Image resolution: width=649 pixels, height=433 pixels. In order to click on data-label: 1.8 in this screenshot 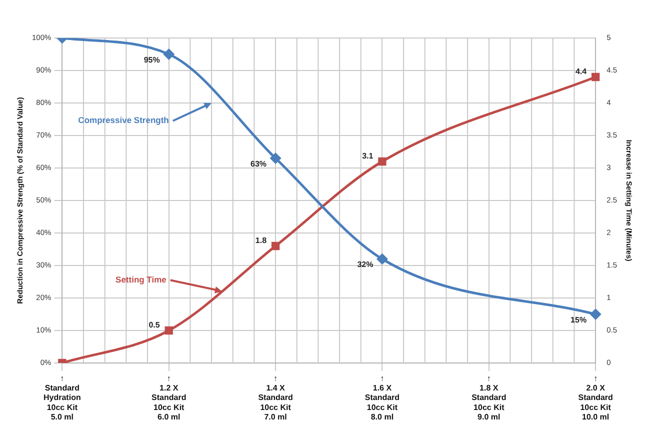, I will do `click(261, 241)`.